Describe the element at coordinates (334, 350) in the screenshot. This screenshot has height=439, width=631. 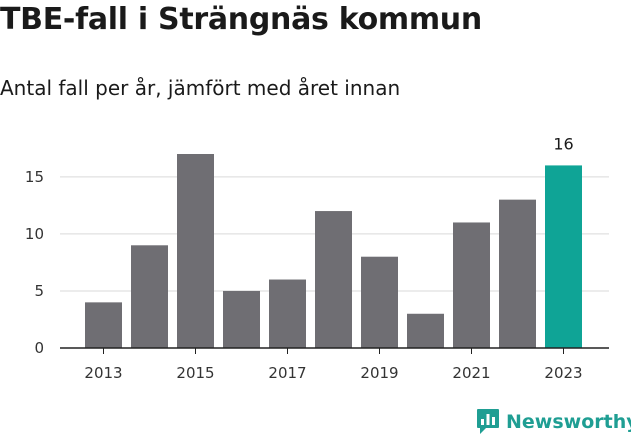
I see `axes` at that location.